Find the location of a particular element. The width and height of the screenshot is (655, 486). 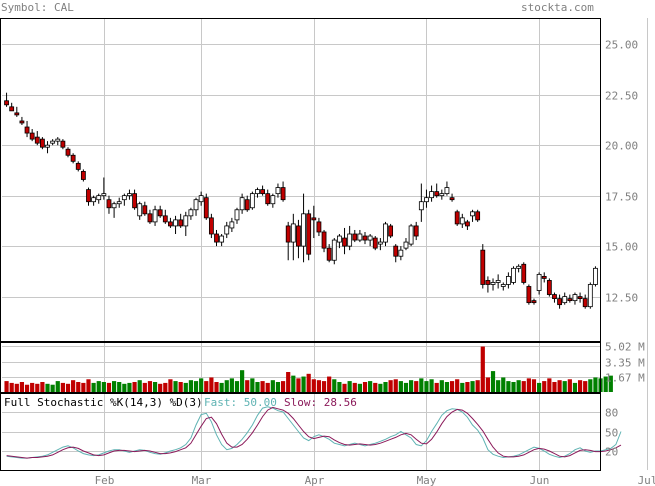

stoch-tick-label: 20 is located at coordinates (611, 452).